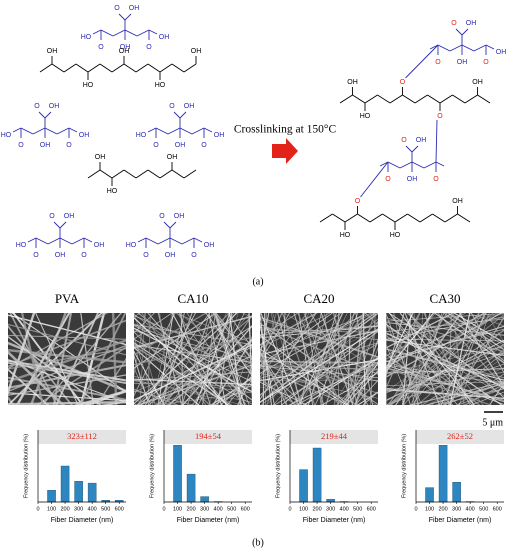 The image size is (517, 550). What do you see at coordinates (470, 509) in the screenshot?
I see `x-tick-label: 400` at bounding box center [470, 509].